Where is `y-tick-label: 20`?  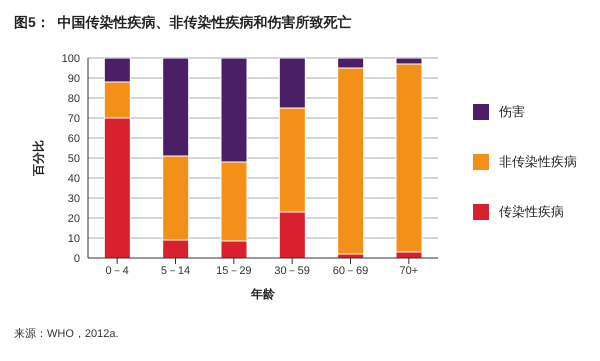
y-tick-label: 20 is located at coordinates (74, 218).